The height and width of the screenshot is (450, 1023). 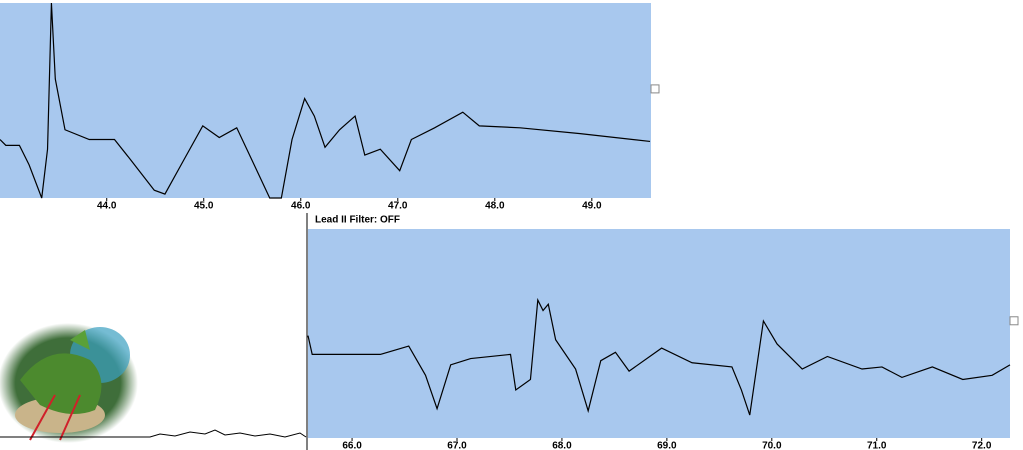 What do you see at coordinates (301, 206) in the screenshot?
I see `x-tick-label: 46.0` at bounding box center [301, 206].